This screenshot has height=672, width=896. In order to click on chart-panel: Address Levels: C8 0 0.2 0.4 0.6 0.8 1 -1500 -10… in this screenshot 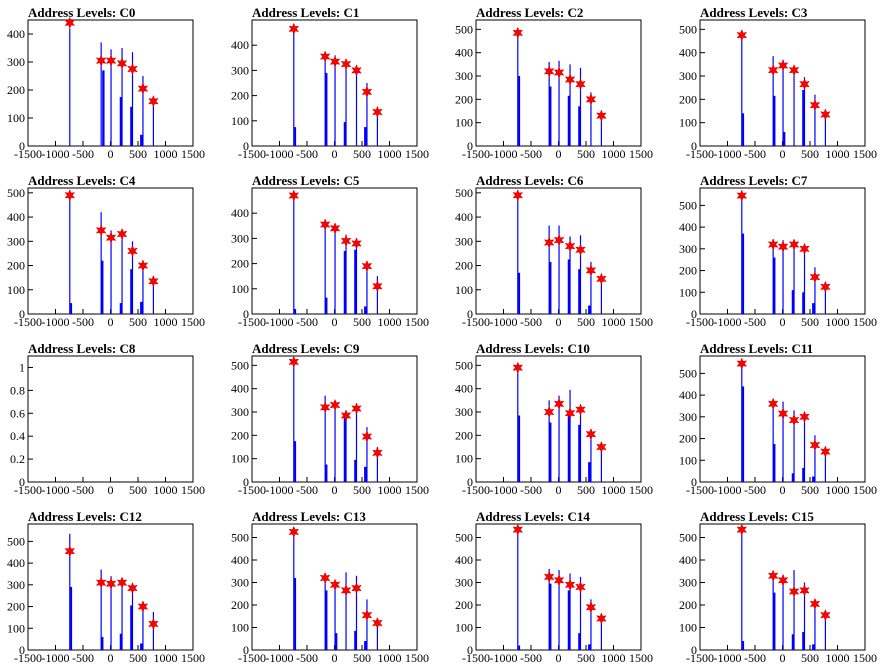, I will do `click(107, 419)`.